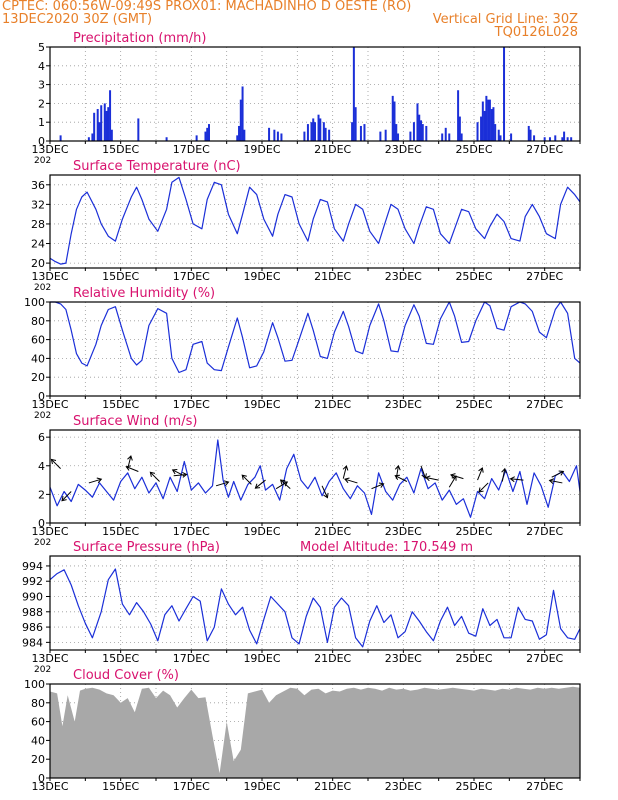 This screenshot has width=618, height=800. Describe the element at coordinates (157, 166) in the screenshot. I see `panel-title: Surface Temperature (nC)` at that location.